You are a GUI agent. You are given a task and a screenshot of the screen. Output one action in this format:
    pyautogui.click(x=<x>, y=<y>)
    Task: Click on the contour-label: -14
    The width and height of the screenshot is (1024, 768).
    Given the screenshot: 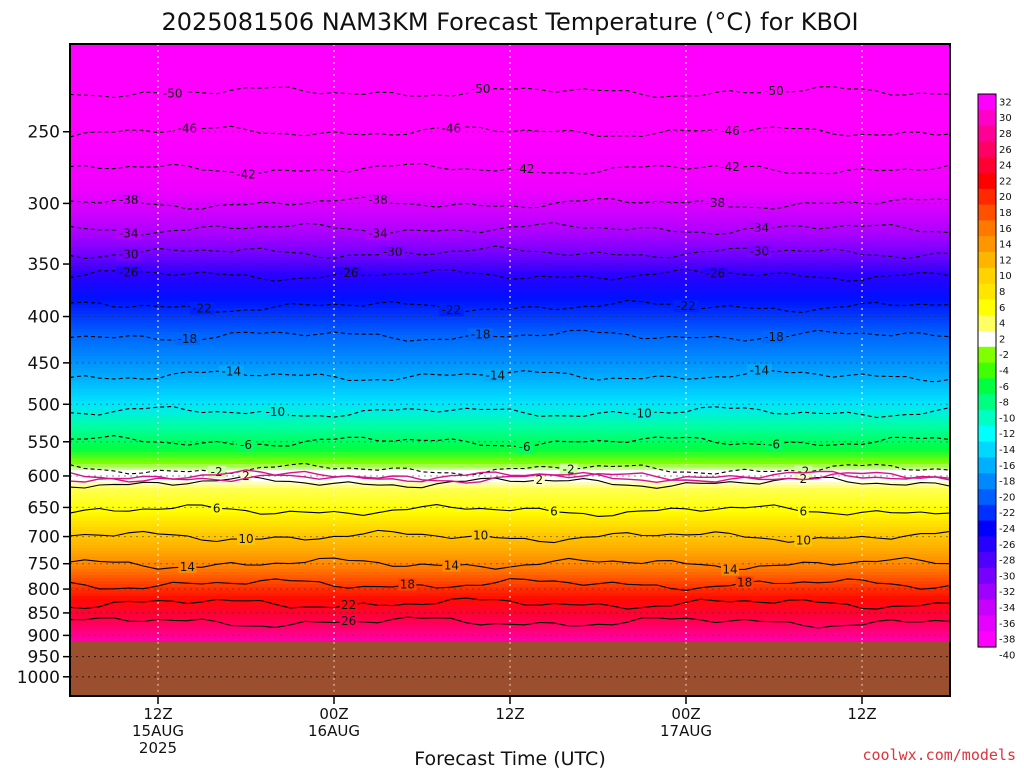 What is the action you would take?
    pyautogui.click(x=496, y=376)
    